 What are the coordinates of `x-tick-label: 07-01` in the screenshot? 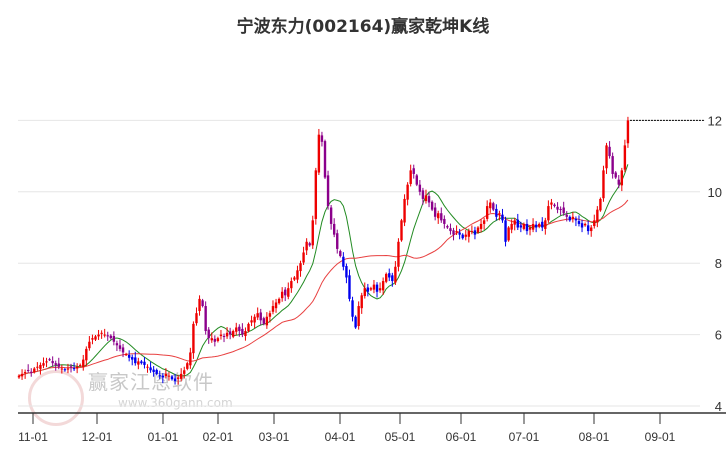 It's located at (524, 437).